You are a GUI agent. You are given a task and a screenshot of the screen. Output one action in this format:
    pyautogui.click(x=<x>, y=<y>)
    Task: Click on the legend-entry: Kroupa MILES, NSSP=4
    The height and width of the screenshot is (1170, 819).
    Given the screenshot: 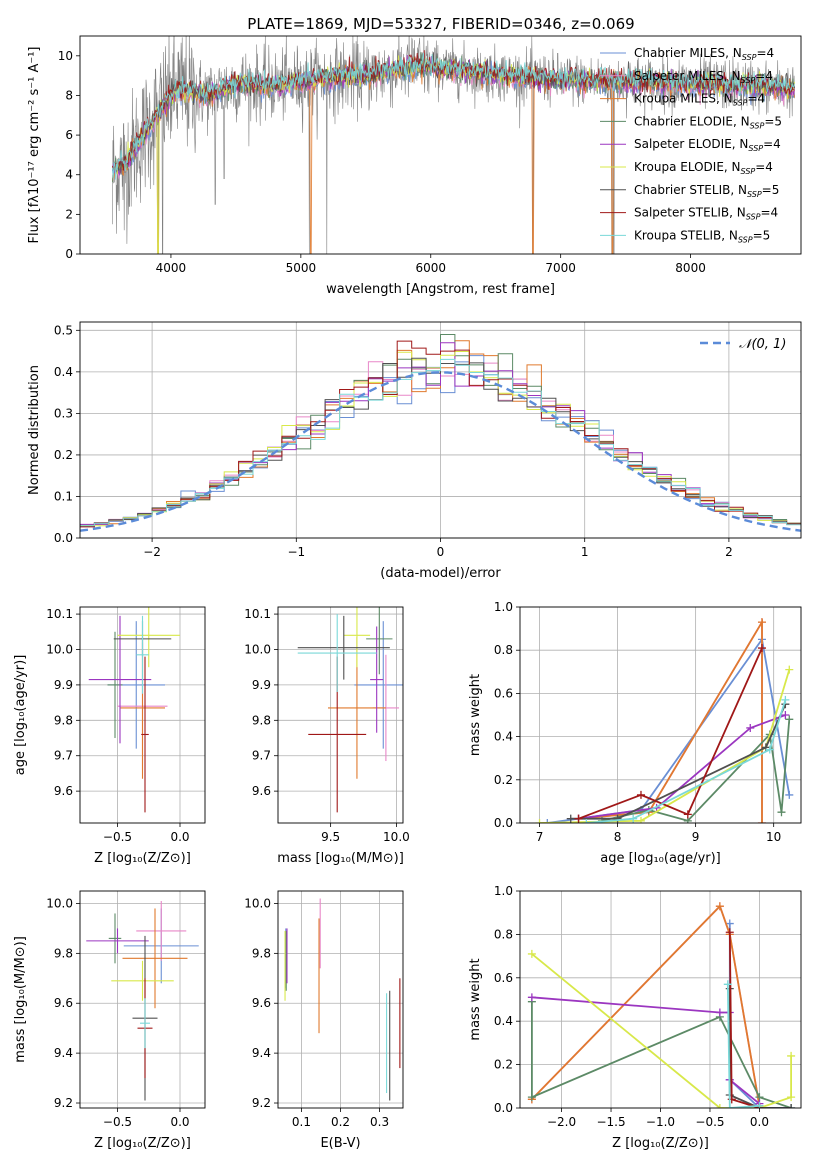 What is the action you would take?
    pyautogui.click(x=699, y=100)
    